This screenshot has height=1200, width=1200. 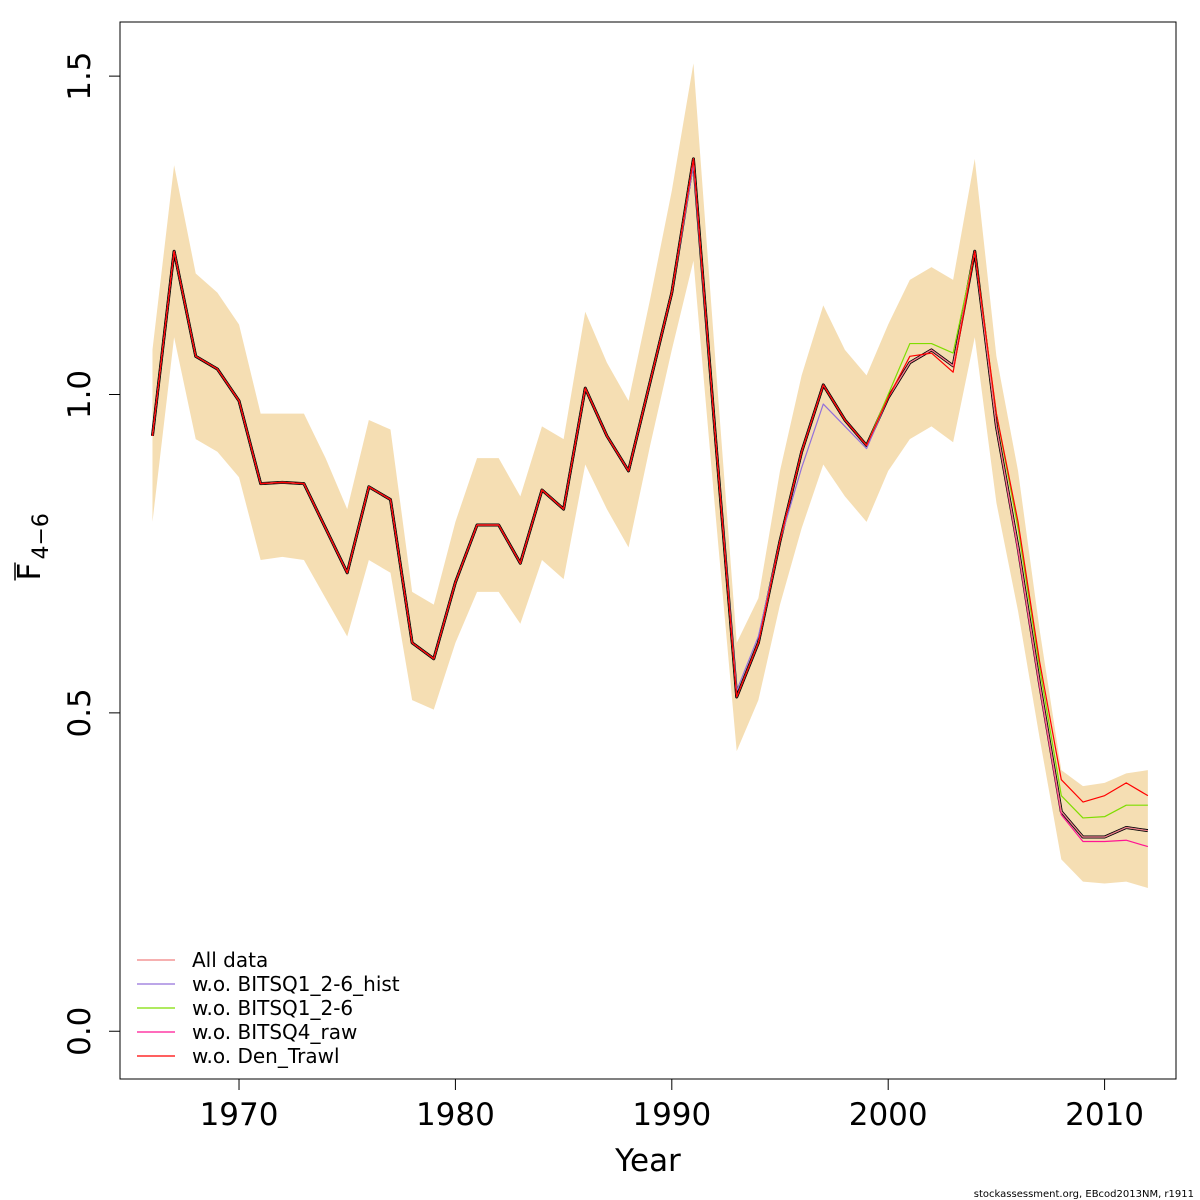 What do you see at coordinates (80, 394) in the screenshot?
I see `y-tick-label-2: 1.0` at bounding box center [80, 394].